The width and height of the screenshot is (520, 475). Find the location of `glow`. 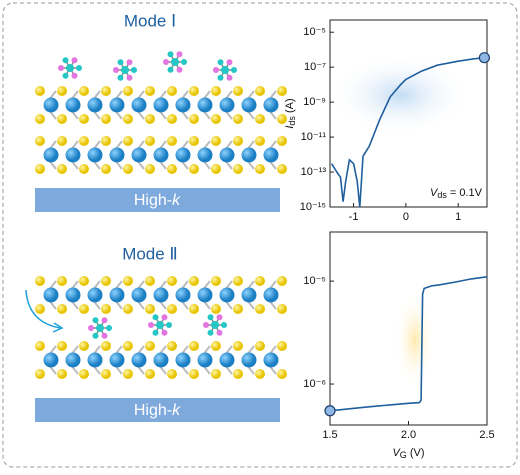

glow is located at coordinates (415, 340).